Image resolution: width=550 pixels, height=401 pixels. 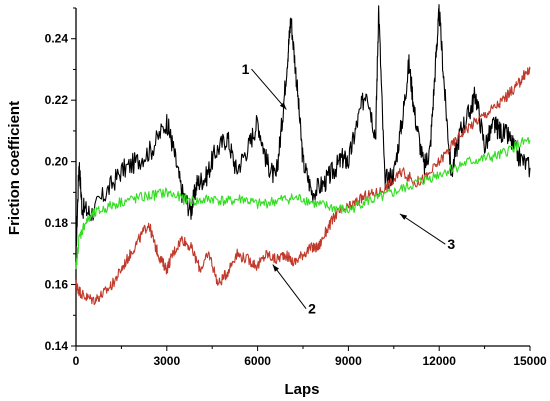 What do you see at coordinates (440, 361) in the screenshot?
I see `x-tick-label: 12000` at bounding box center [440, 361].